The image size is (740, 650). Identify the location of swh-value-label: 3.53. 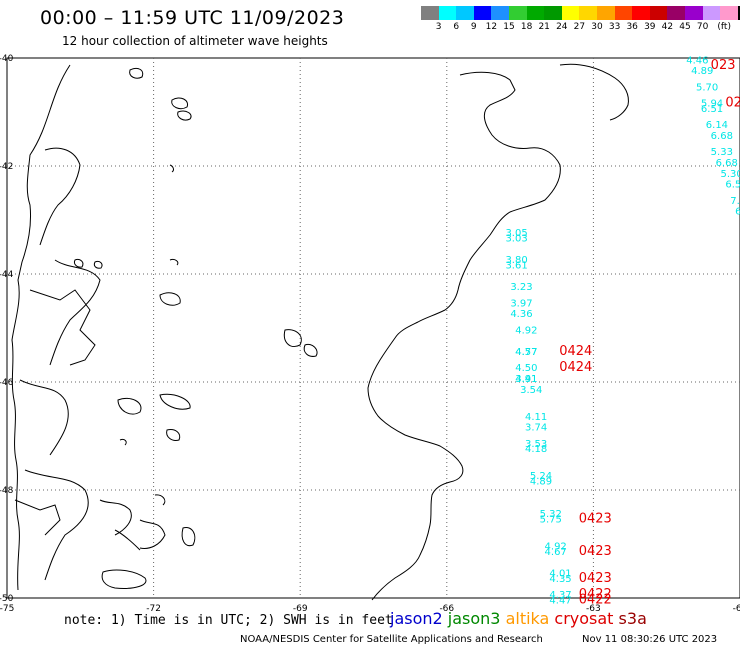
(536, 444).